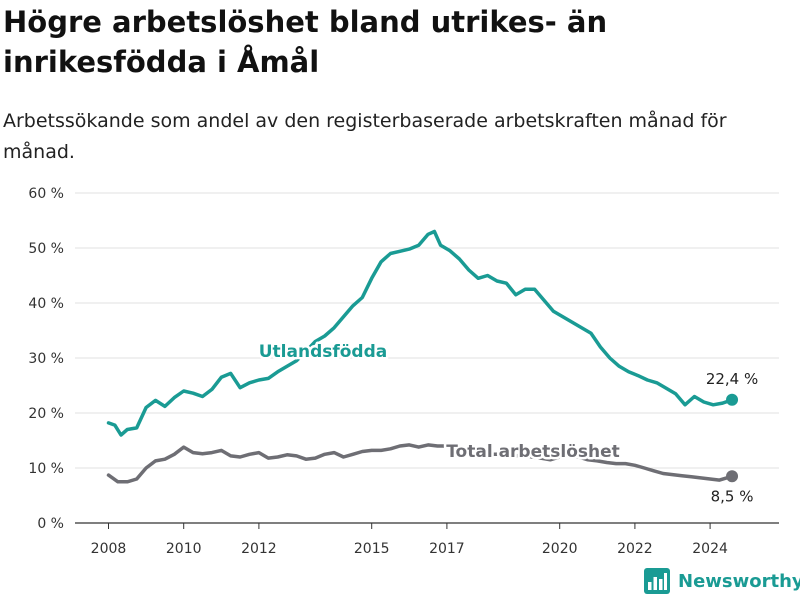 The width and height of the screenshot is (800, 600). I want to click on x-tick-label: 2020, so click(560, 549).